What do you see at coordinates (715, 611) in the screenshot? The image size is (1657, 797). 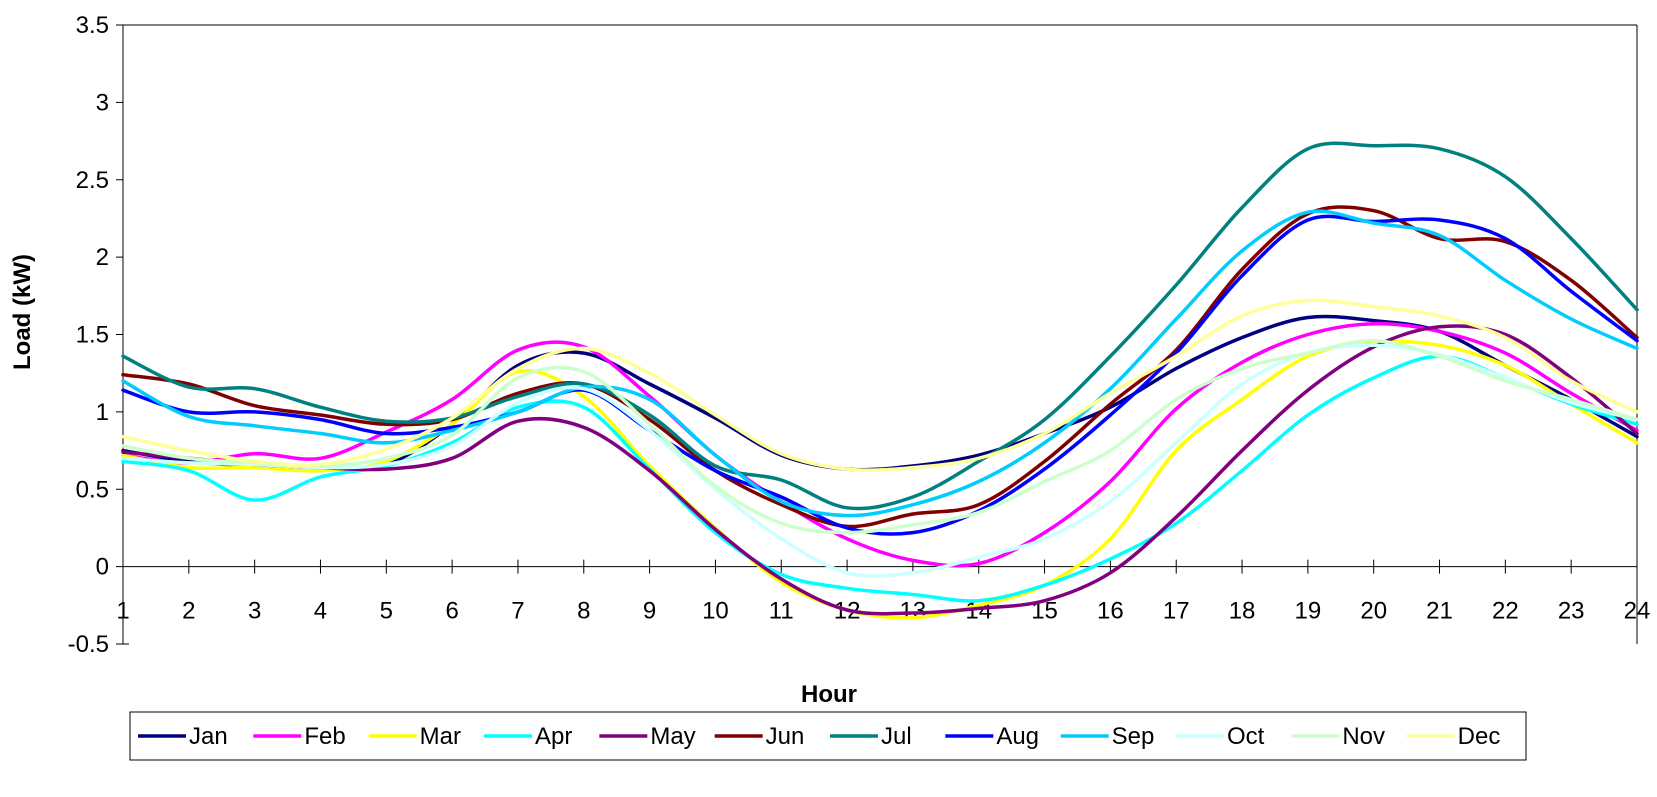 I see `x-tick-label: 10` at bounding box center [715, 611].